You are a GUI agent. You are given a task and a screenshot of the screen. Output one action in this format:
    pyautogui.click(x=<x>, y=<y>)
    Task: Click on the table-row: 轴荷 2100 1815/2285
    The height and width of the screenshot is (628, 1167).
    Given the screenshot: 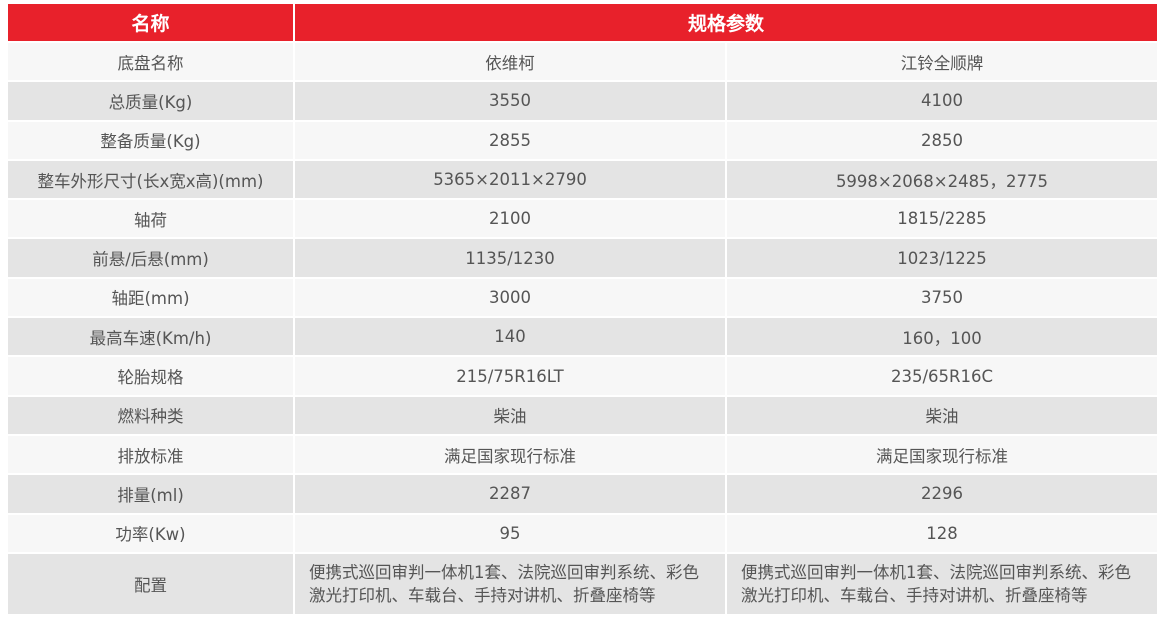 What is the action you would take?
    pyautogui.click(x=582, y=219)
    